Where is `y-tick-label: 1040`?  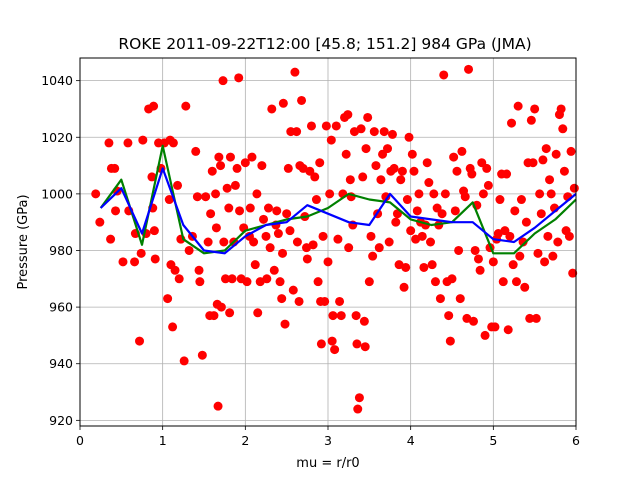
y-tick-label: 1040 is located at coordinates (57, 80).